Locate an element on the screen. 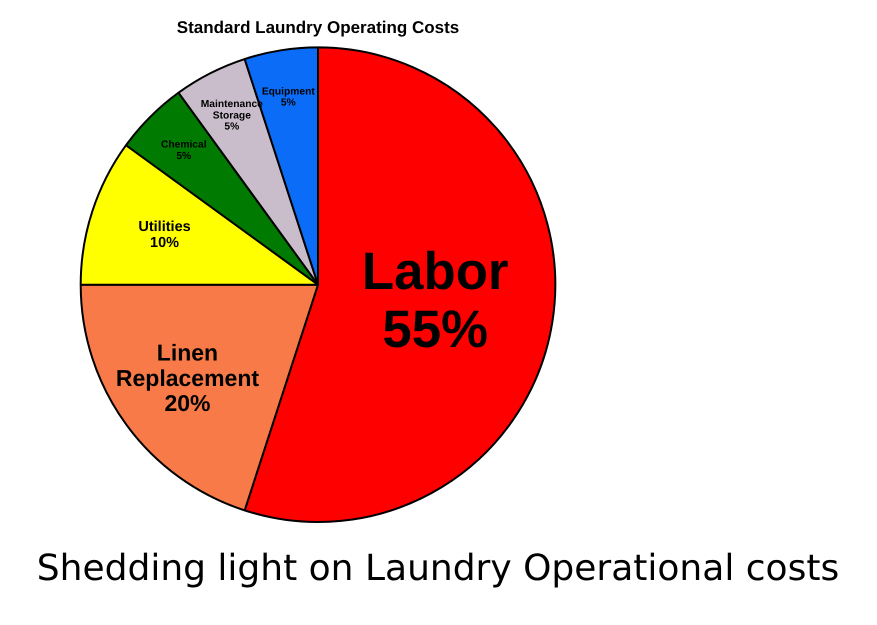 The height and width of the screenshot is (625, 877). data-label: 20% is located at coordinates (187, 403).